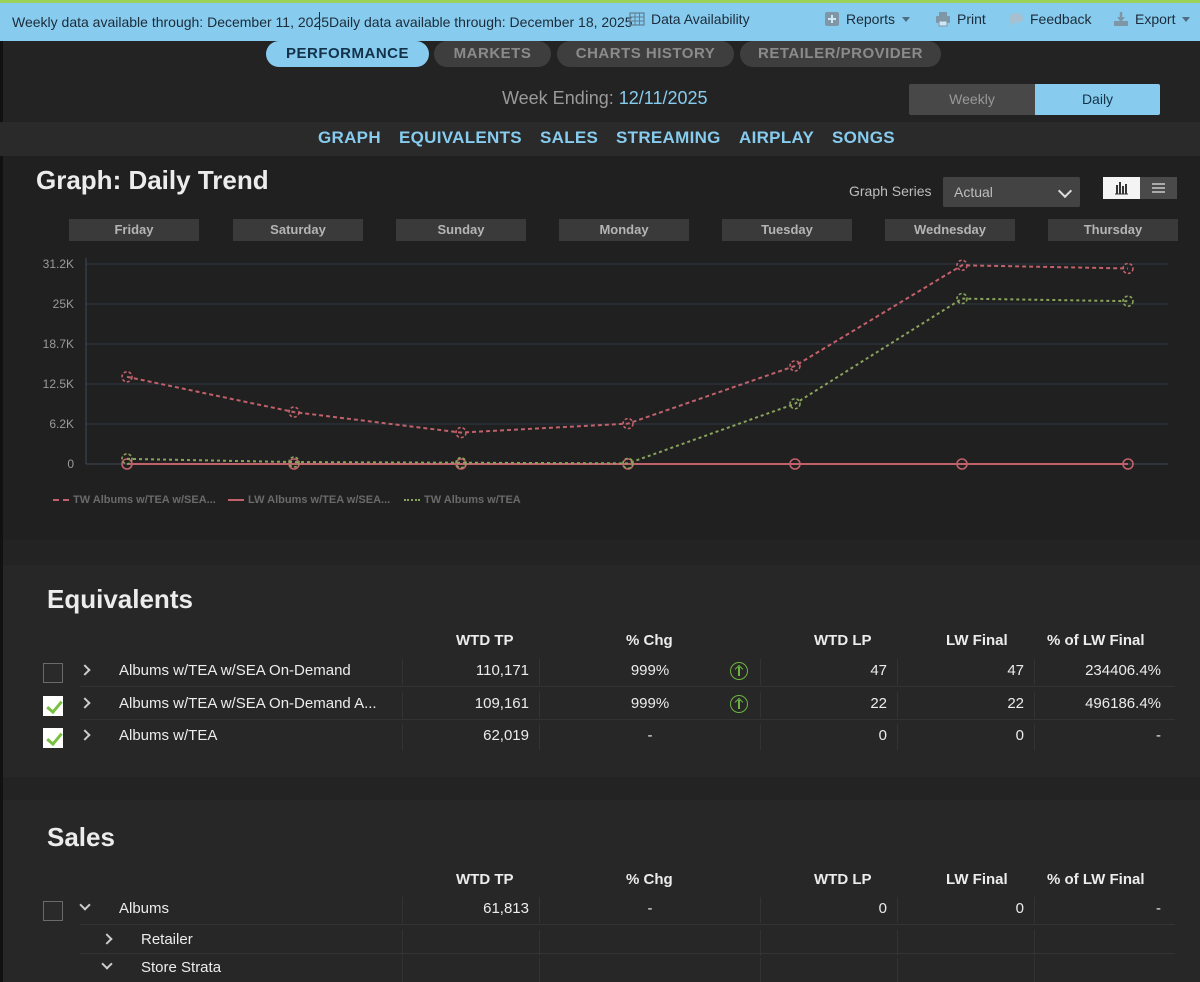  Describe the element at coordinates (1123, 703) in the screenshot. I see `row-pct-lw-final: 496186.4%` at that location.